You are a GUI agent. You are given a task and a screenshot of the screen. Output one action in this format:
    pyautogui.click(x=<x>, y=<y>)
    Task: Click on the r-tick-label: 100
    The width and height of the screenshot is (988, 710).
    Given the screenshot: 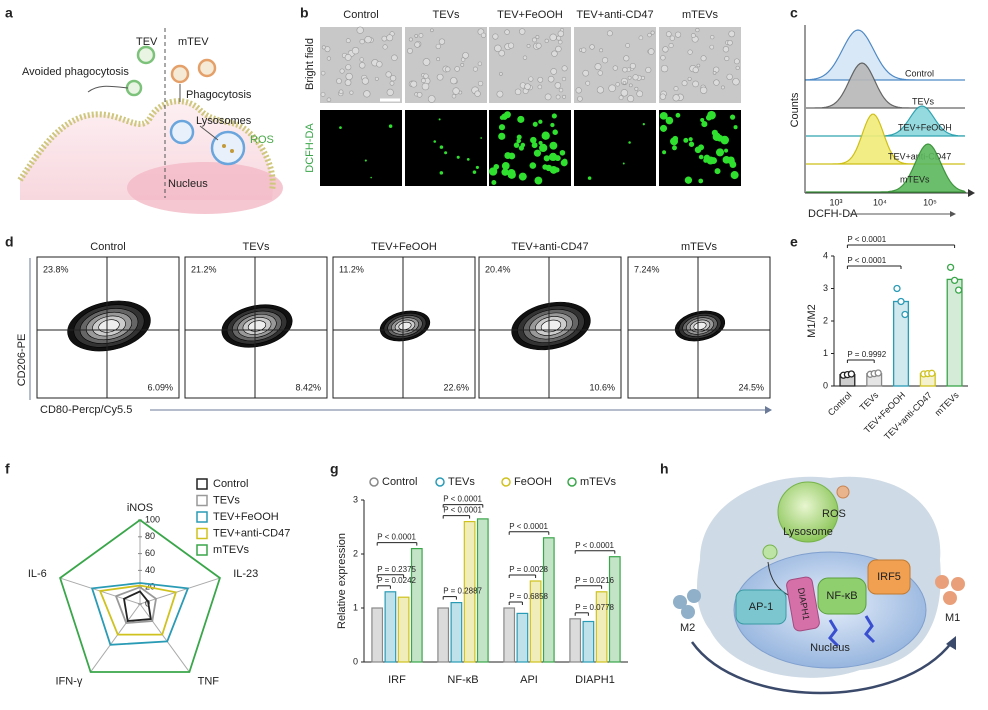 What is the action you would take?
    pyautogui.click(x=152, y=519)
    